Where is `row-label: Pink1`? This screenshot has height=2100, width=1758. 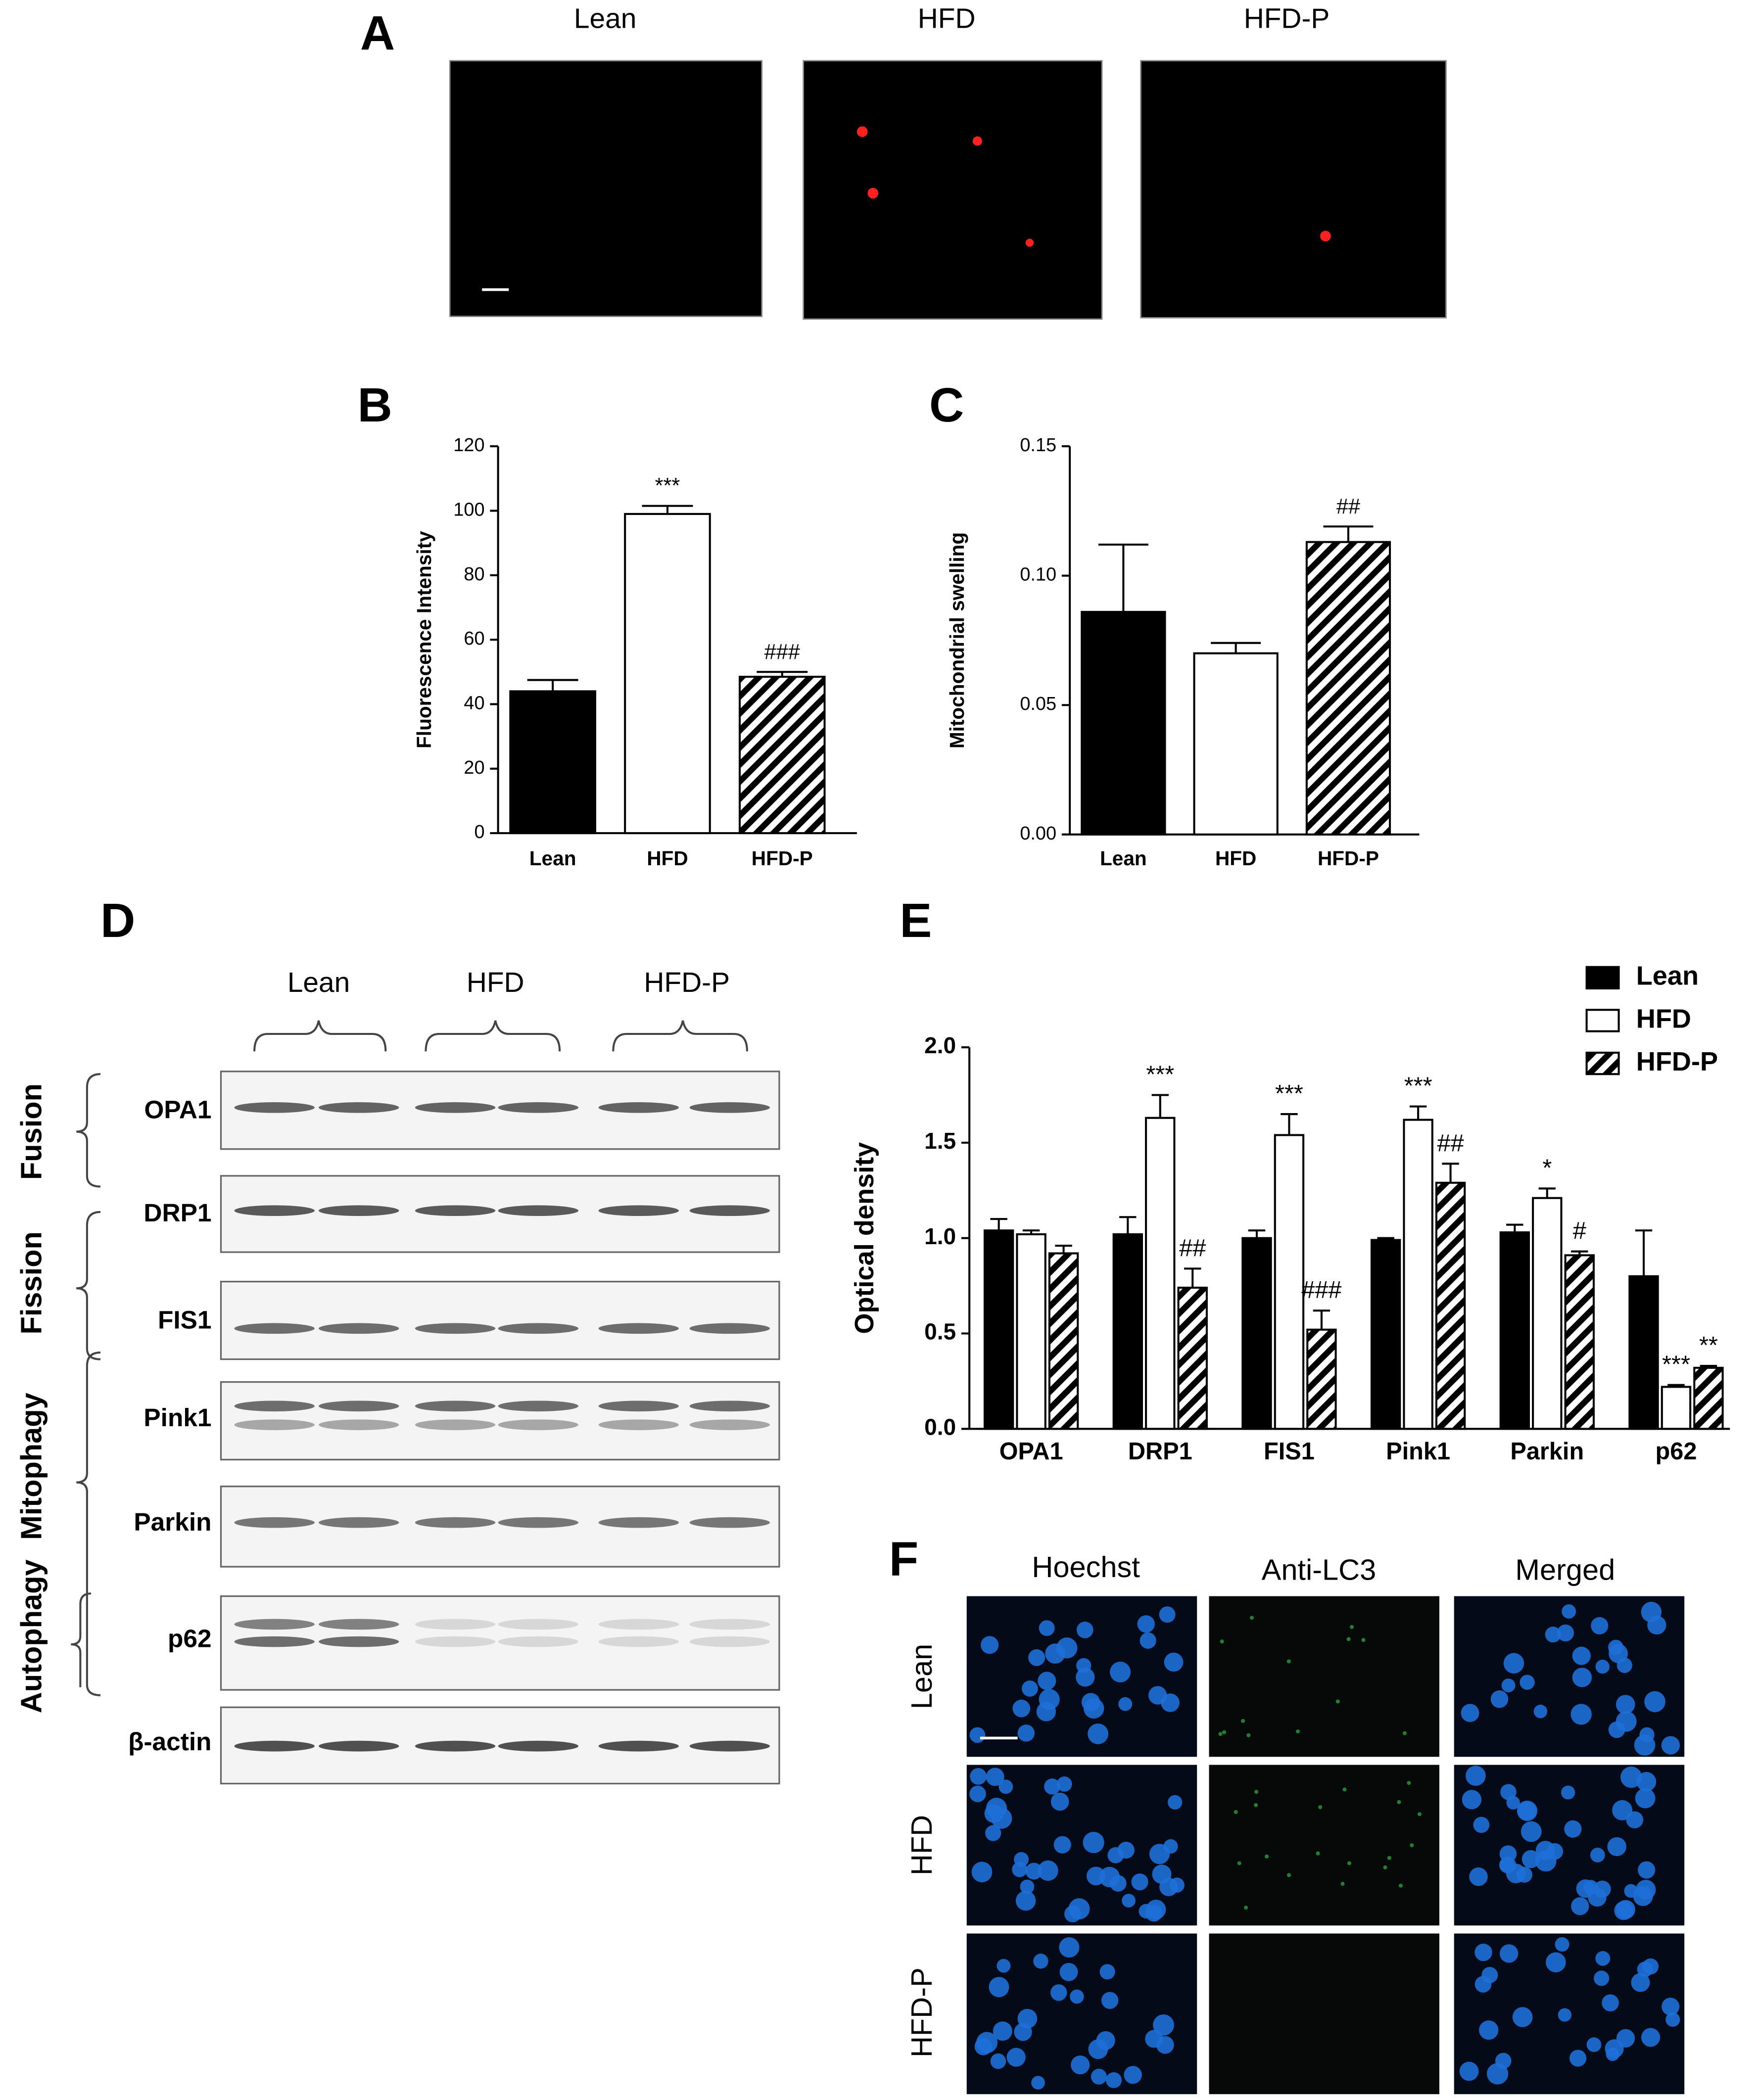
row-label: Pink1 is located at coordinates (177, 1417).